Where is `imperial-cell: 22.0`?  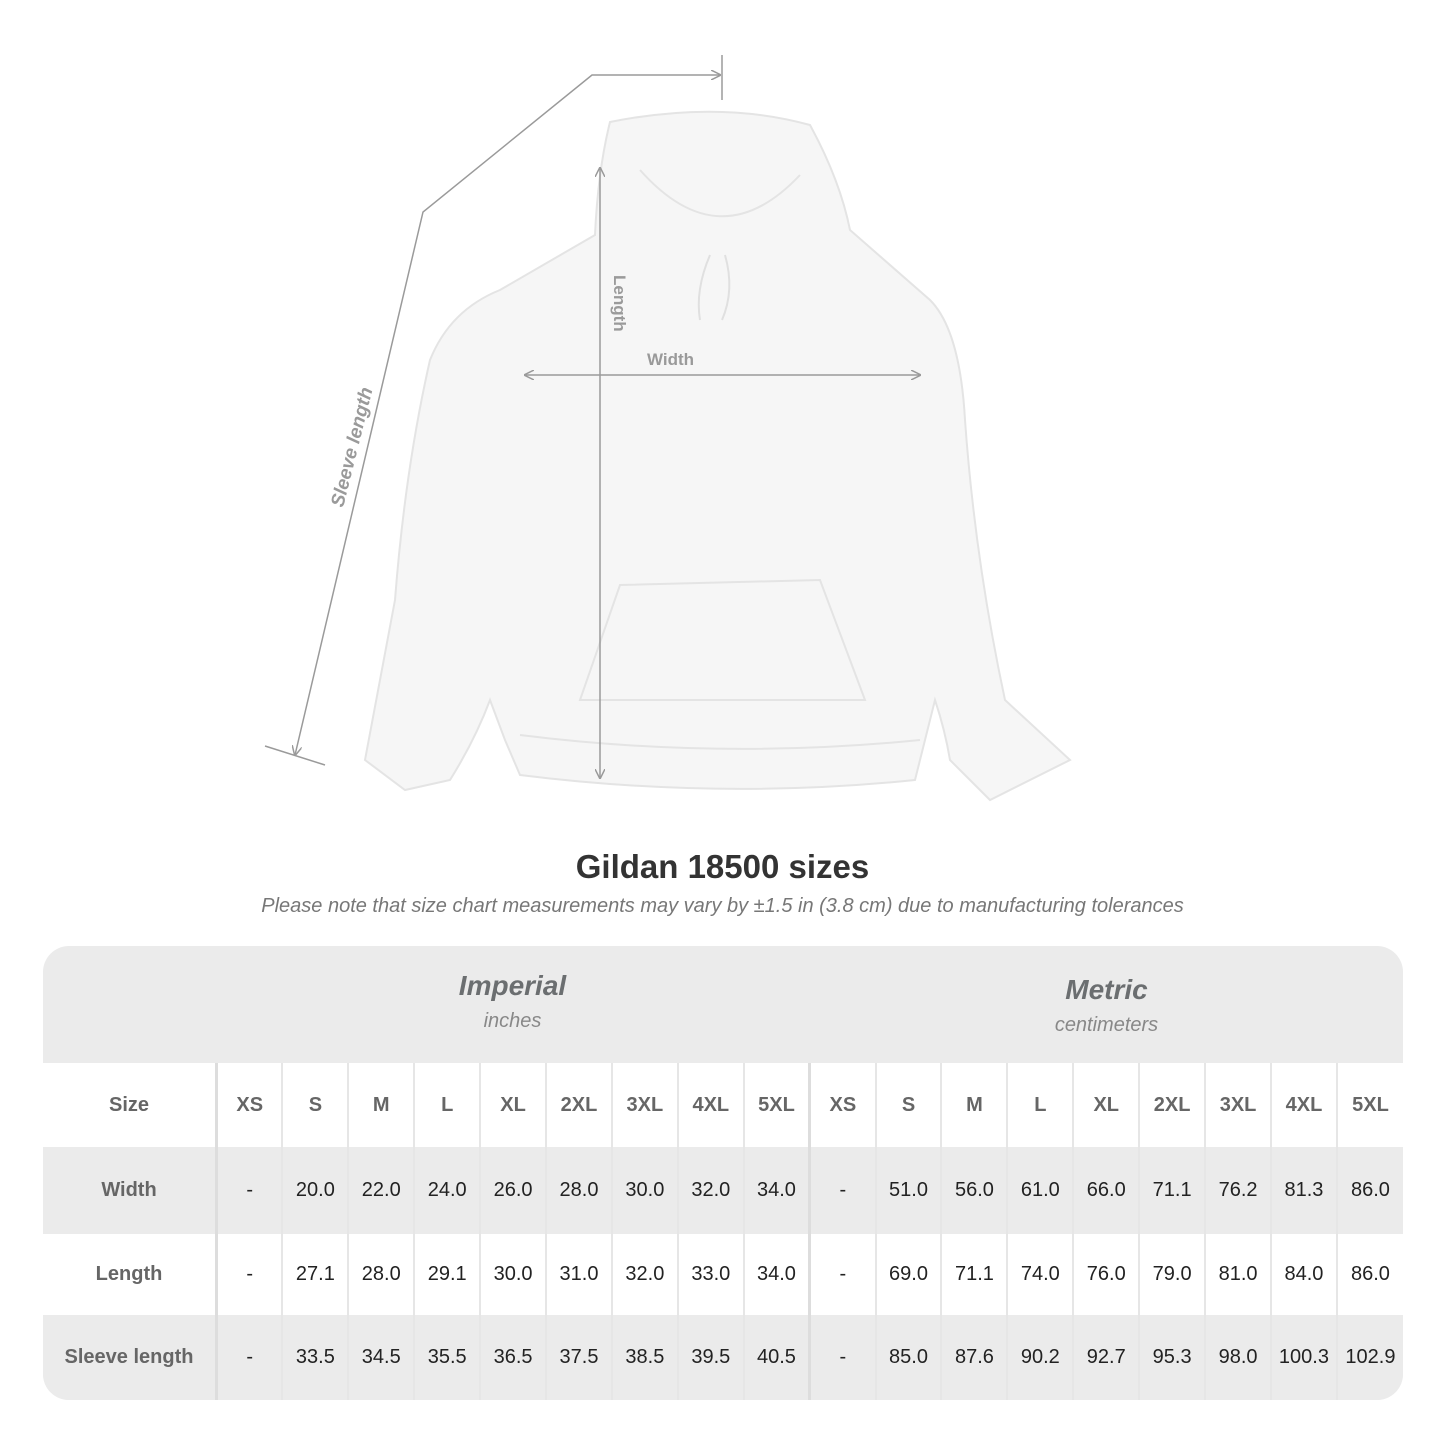 imperial-cell: 22.0 is located at coordinates (381, 1190).